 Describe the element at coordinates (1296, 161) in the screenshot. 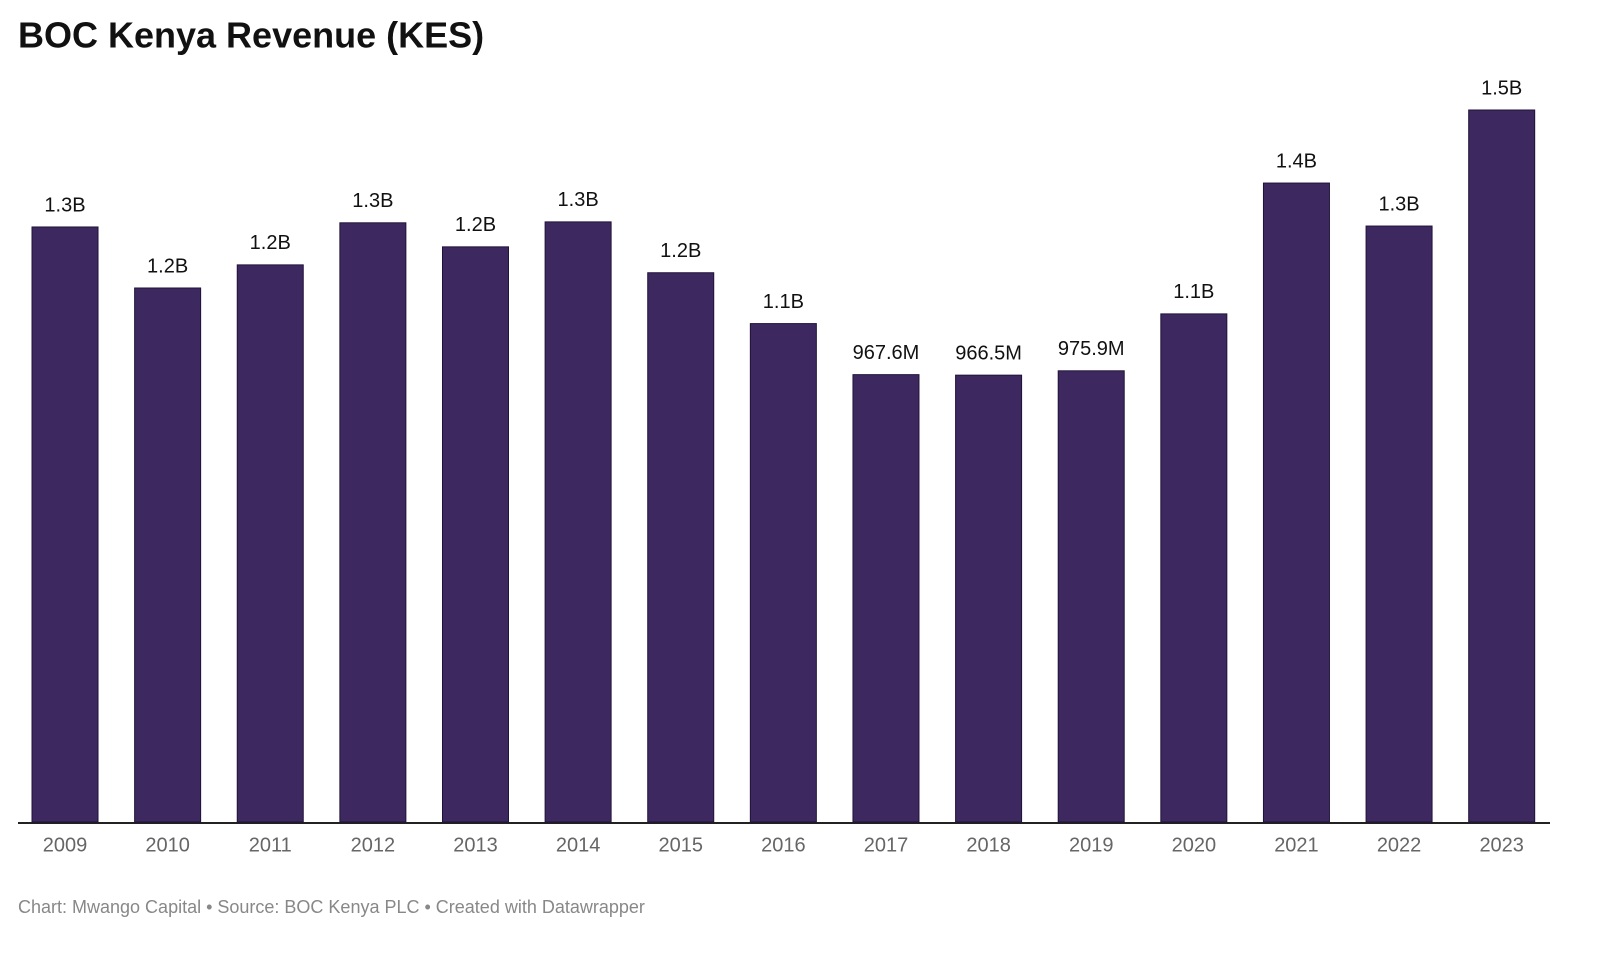

I see `value-label: 1.4B` at that location.